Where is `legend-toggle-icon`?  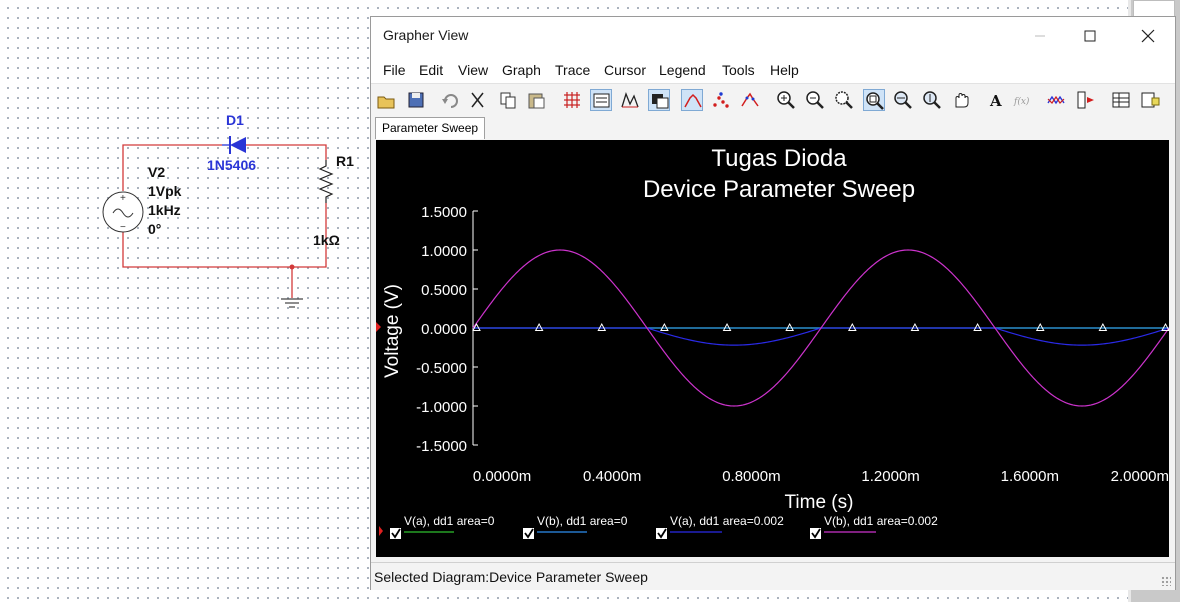 legend-toggle-icon is located at coordinates (601, 100).